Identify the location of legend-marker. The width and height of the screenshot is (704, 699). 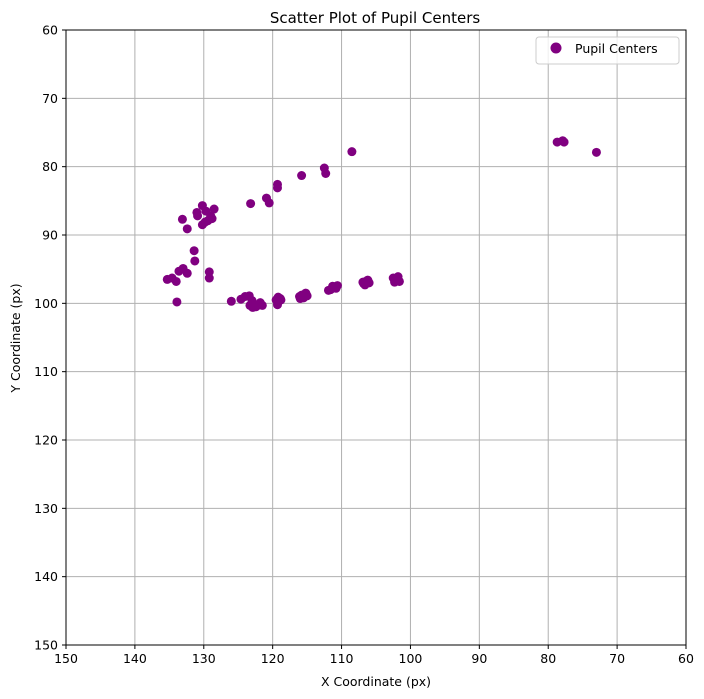
(556, 48).